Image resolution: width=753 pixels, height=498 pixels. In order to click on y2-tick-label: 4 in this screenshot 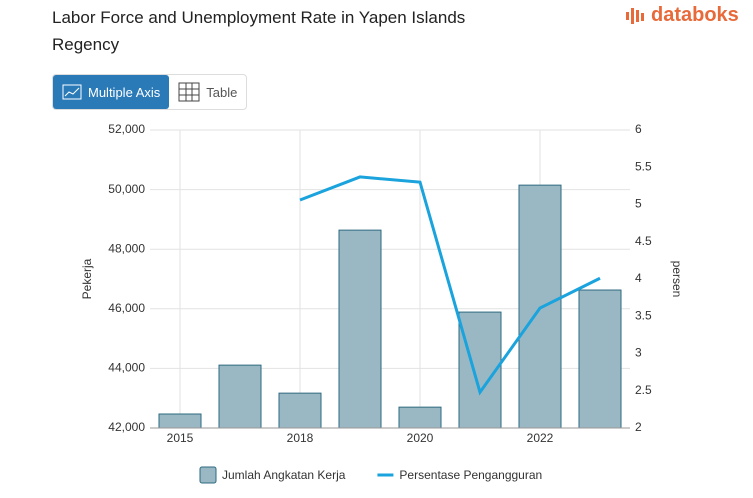, I will do `click(638, 278)`.